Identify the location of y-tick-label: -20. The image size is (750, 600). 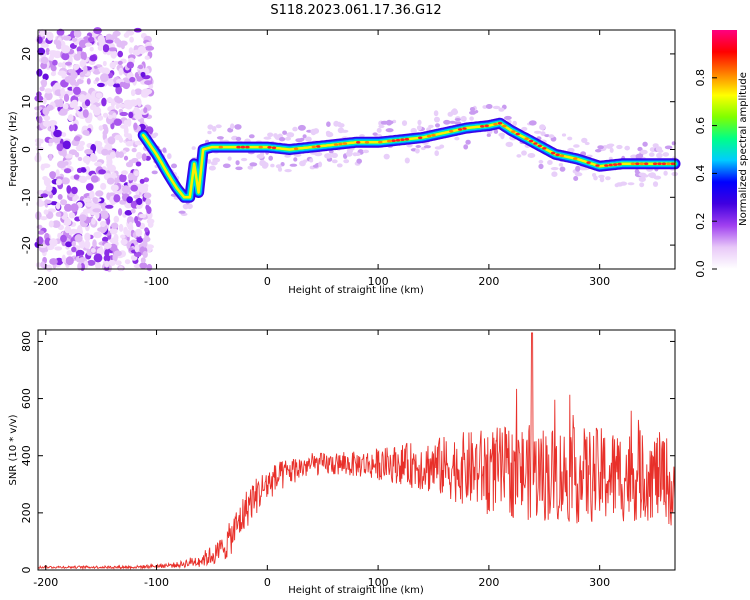
(26, 245).